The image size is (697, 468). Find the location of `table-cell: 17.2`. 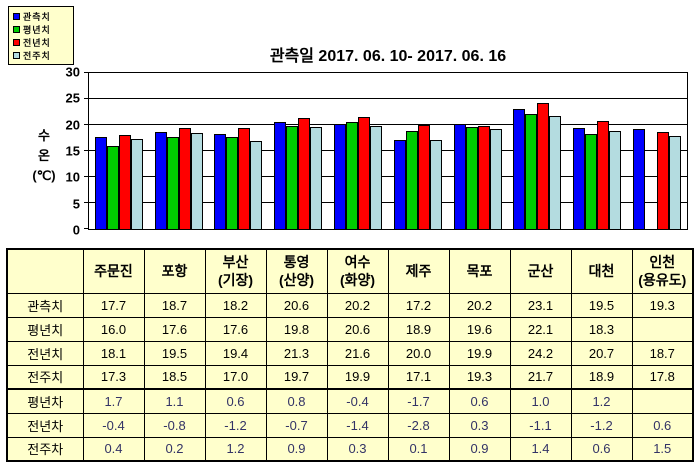

table-cell: 17.2 is located at coordinates (418, 305).